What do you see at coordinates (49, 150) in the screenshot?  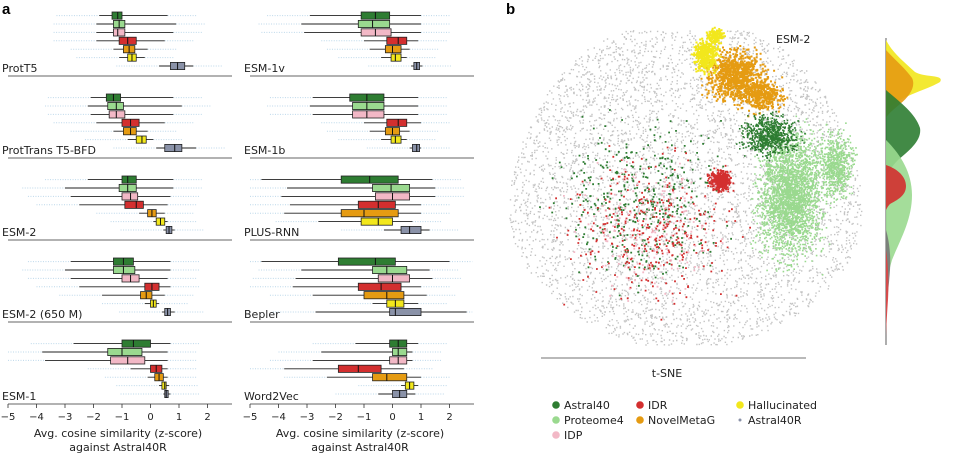 I see `model-label: ProtTrans T5-BFD` at bounding box center [49, 150].